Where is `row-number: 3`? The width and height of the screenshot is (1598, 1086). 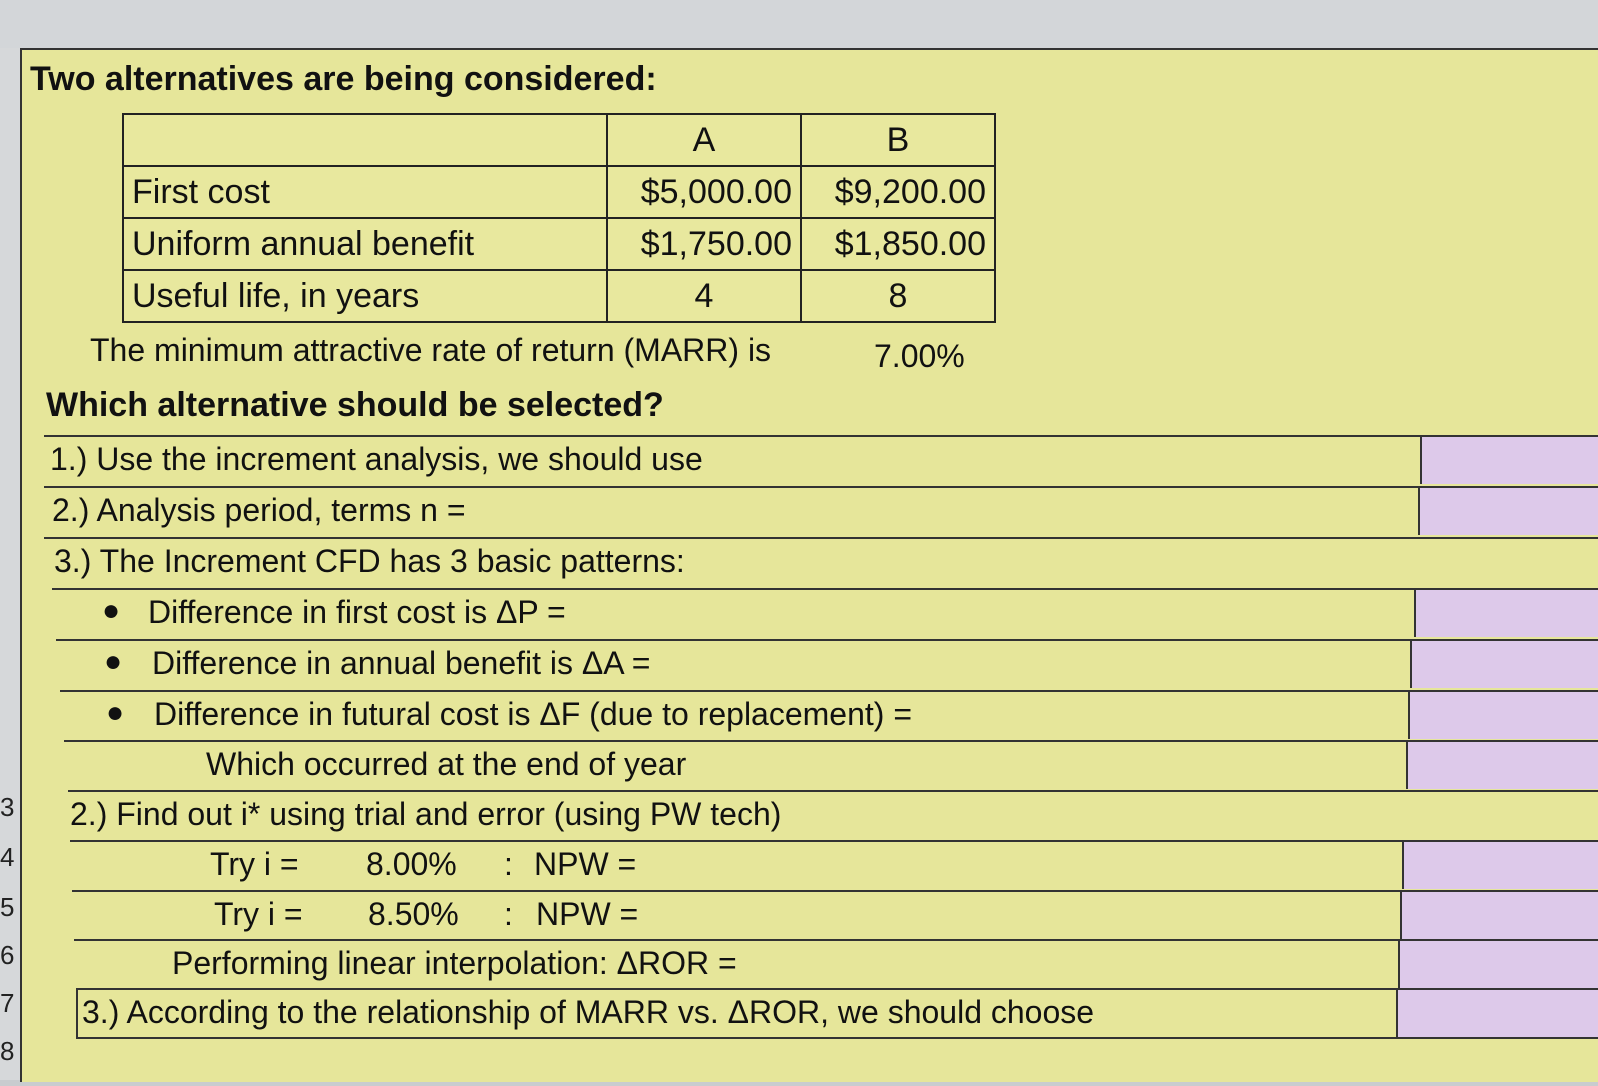 row-number: 3 is located at coordinates (7, 807).